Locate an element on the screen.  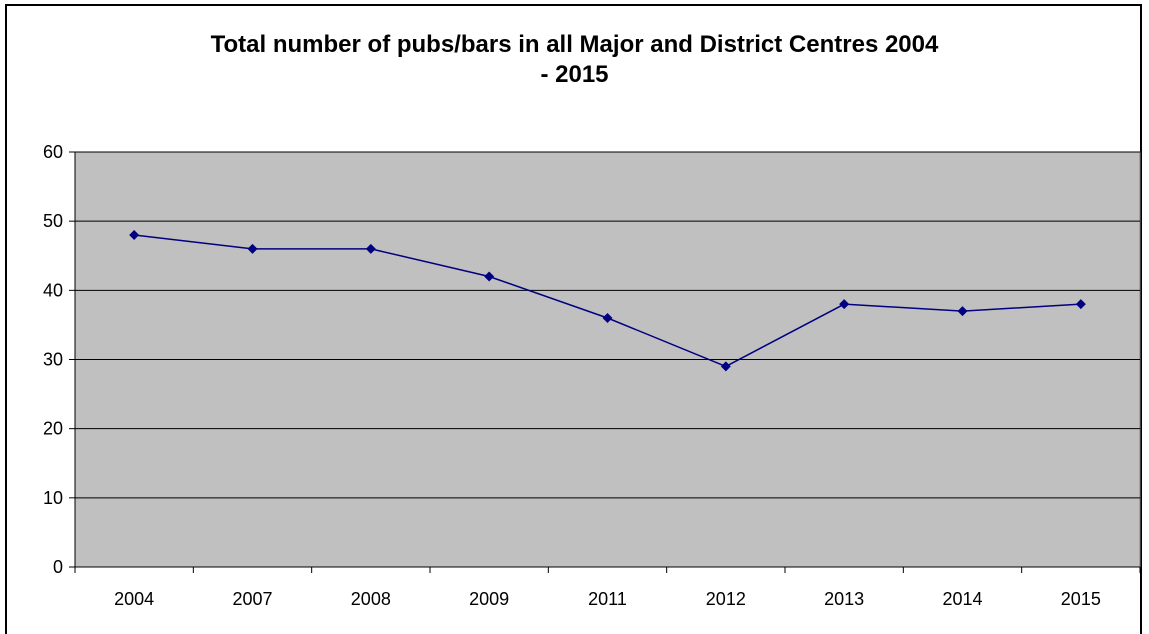
x-tick-label: 2012 is located at coordinates (726, 599).